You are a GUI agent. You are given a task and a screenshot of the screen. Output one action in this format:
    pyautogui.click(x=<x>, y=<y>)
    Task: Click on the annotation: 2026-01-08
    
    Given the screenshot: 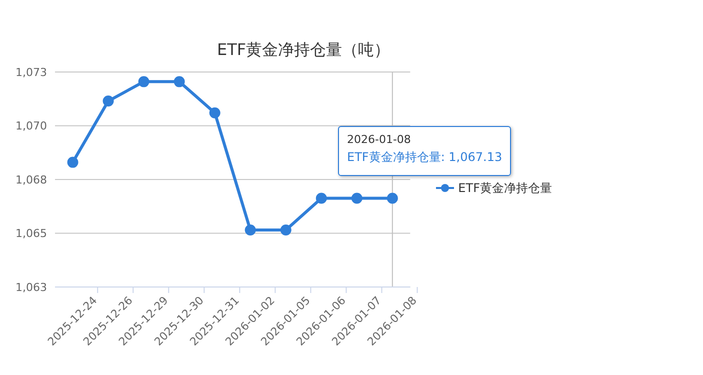 What is the action you would take?
    pyautogui.click(x=379, y=139)
    